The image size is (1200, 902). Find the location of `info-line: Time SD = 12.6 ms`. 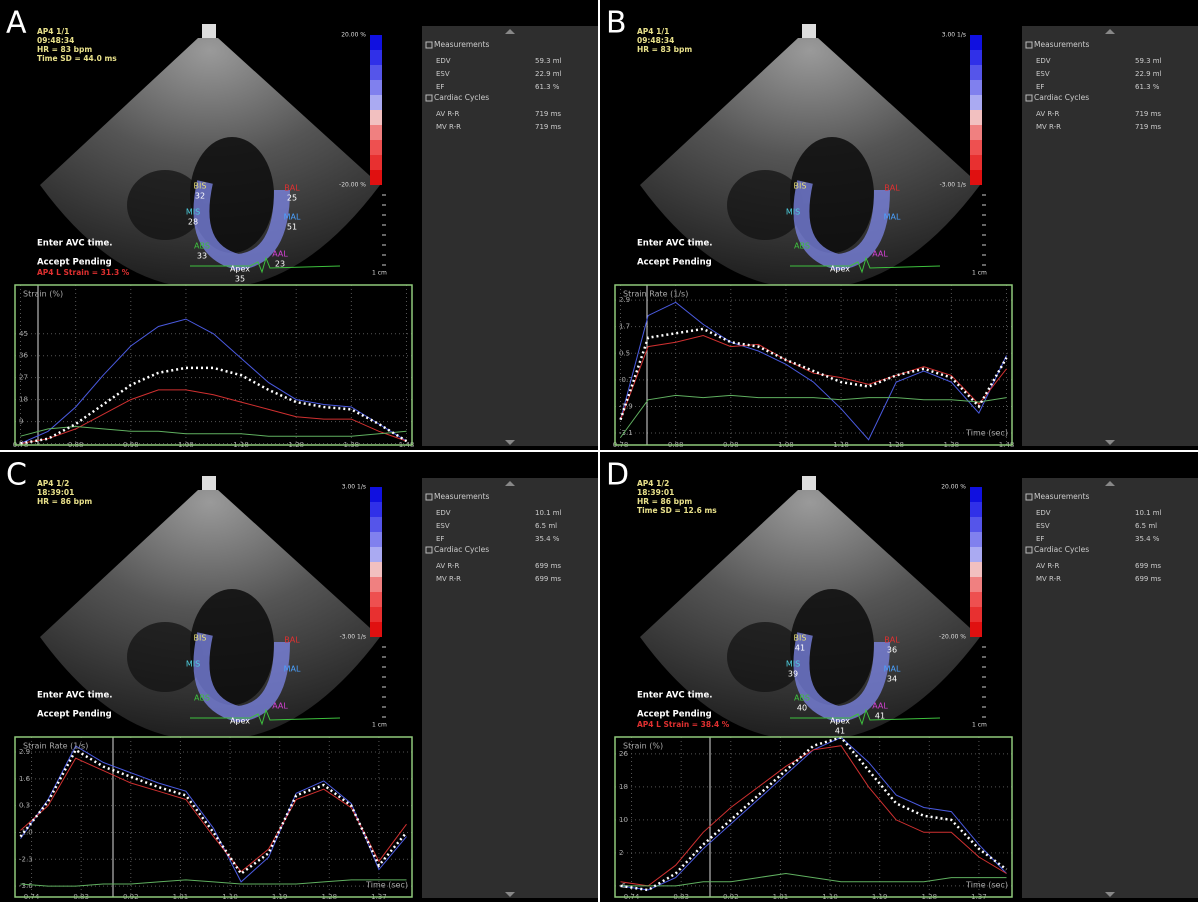

info-line: Time SD = 12.6 ms is located at coordinates (677, 510).